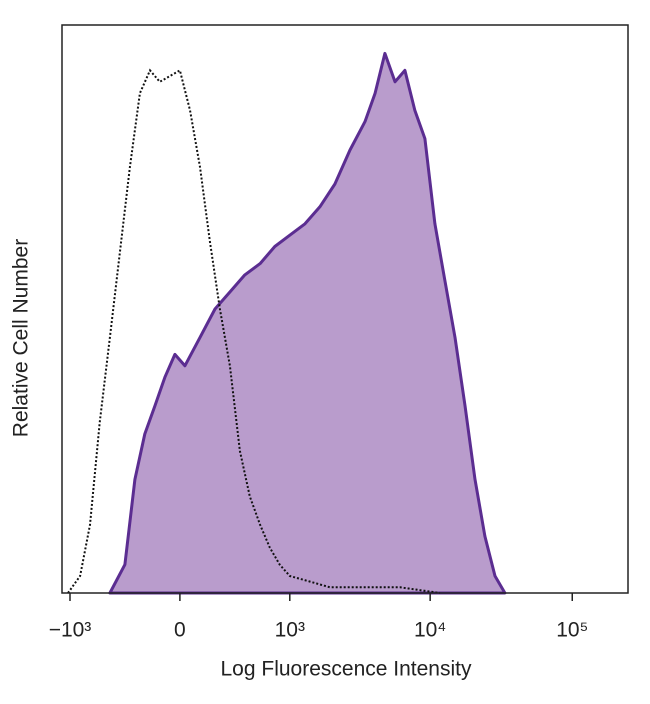 This screenshot has width=650, height=704. Describe the element at coordinates (70, 630) in the screenshot. I see `x-tick-label: −10³` at that location.